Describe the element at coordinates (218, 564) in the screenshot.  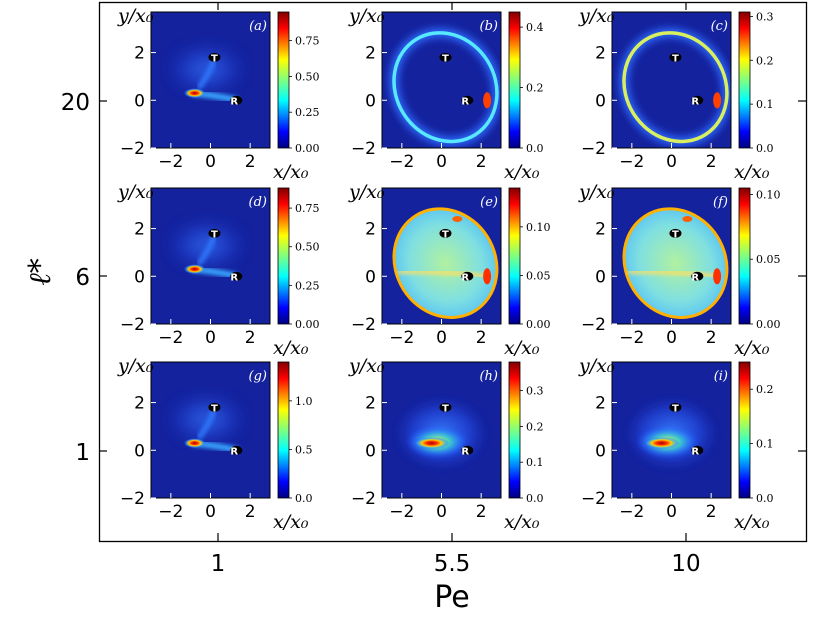
I see `outer-xtick-label: 1` at that location.